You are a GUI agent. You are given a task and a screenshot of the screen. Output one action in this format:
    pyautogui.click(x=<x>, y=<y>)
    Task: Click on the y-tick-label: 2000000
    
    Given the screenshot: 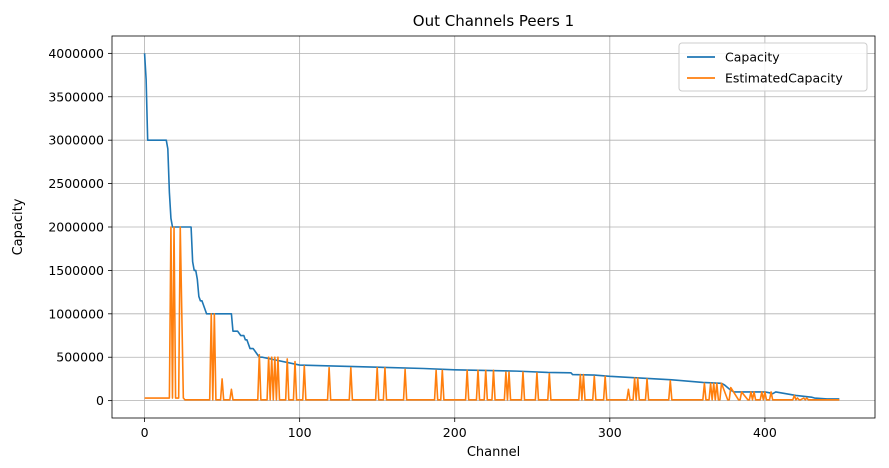 What is the action you would take?
    pyautogui.click(x=76, y=227)
    